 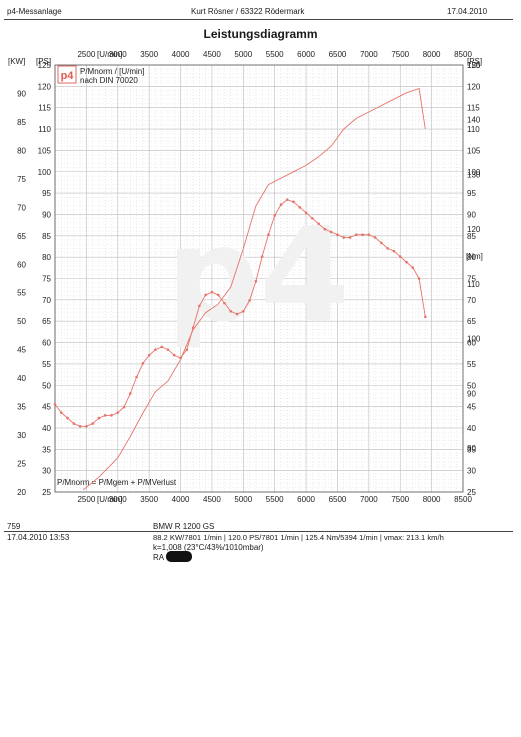 I want to click on ps-right-tick-label: 100, so click(x=474, y=172).